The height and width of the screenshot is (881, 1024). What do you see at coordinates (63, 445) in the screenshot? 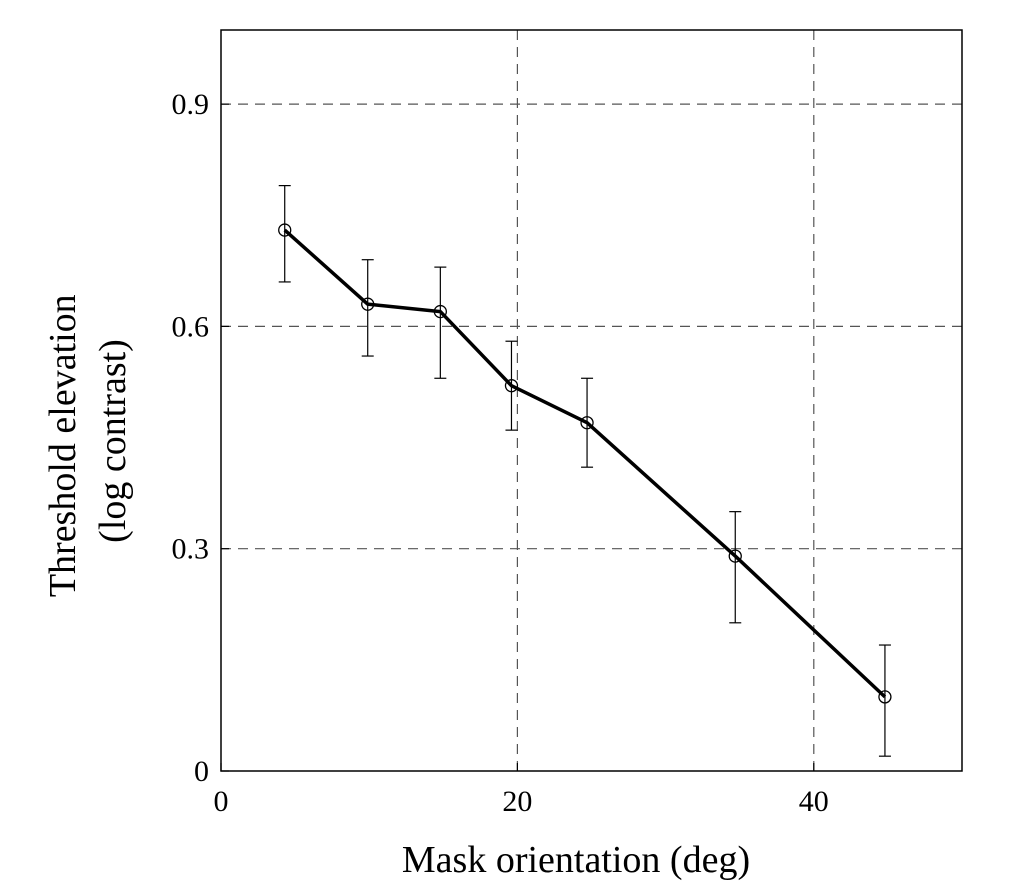
I see `y-axis-title-line-1: Threshold elevation` at bounding box center [63, 445].